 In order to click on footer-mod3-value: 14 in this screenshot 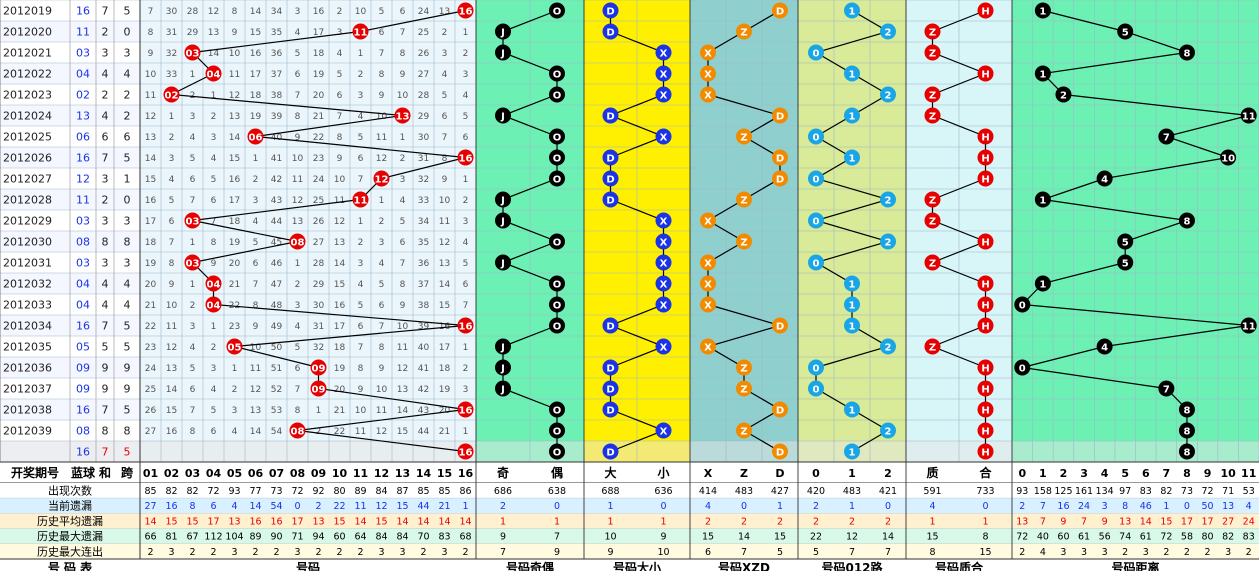, I will do `click(888, 537)`.